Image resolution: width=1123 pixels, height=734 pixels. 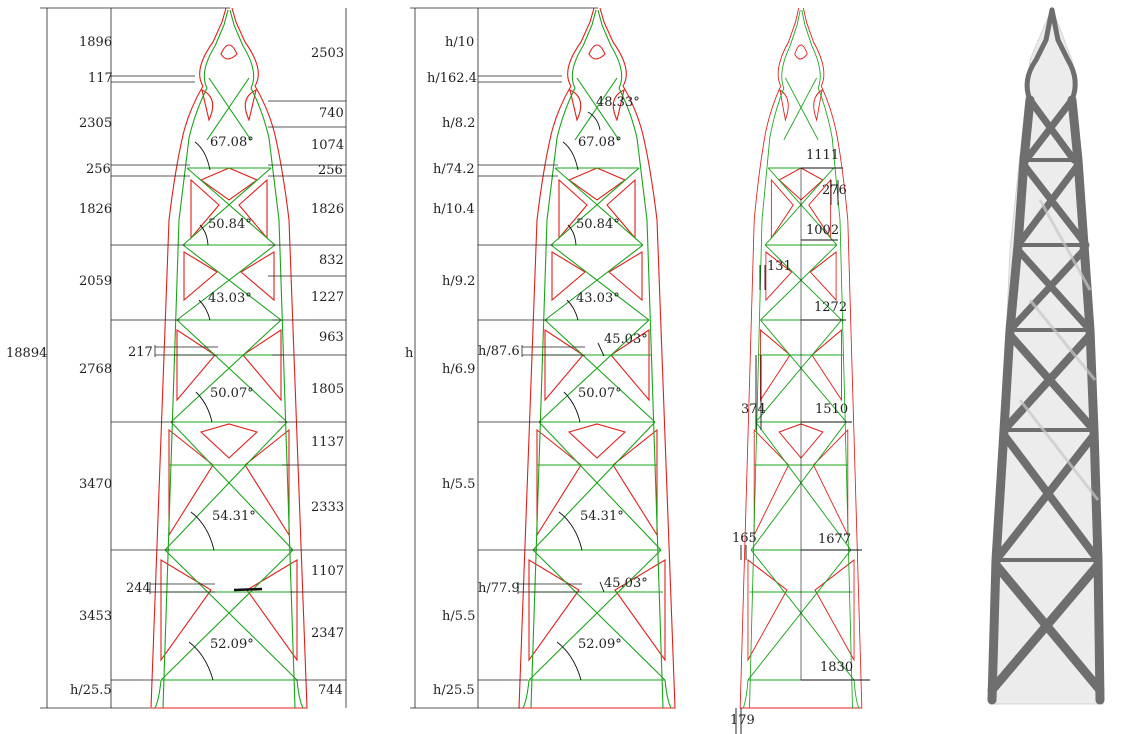 What do you see at coordinates (836, 667) in the screenshot?
I see `c-width-label: 1830` at bounding box center [836, 667].